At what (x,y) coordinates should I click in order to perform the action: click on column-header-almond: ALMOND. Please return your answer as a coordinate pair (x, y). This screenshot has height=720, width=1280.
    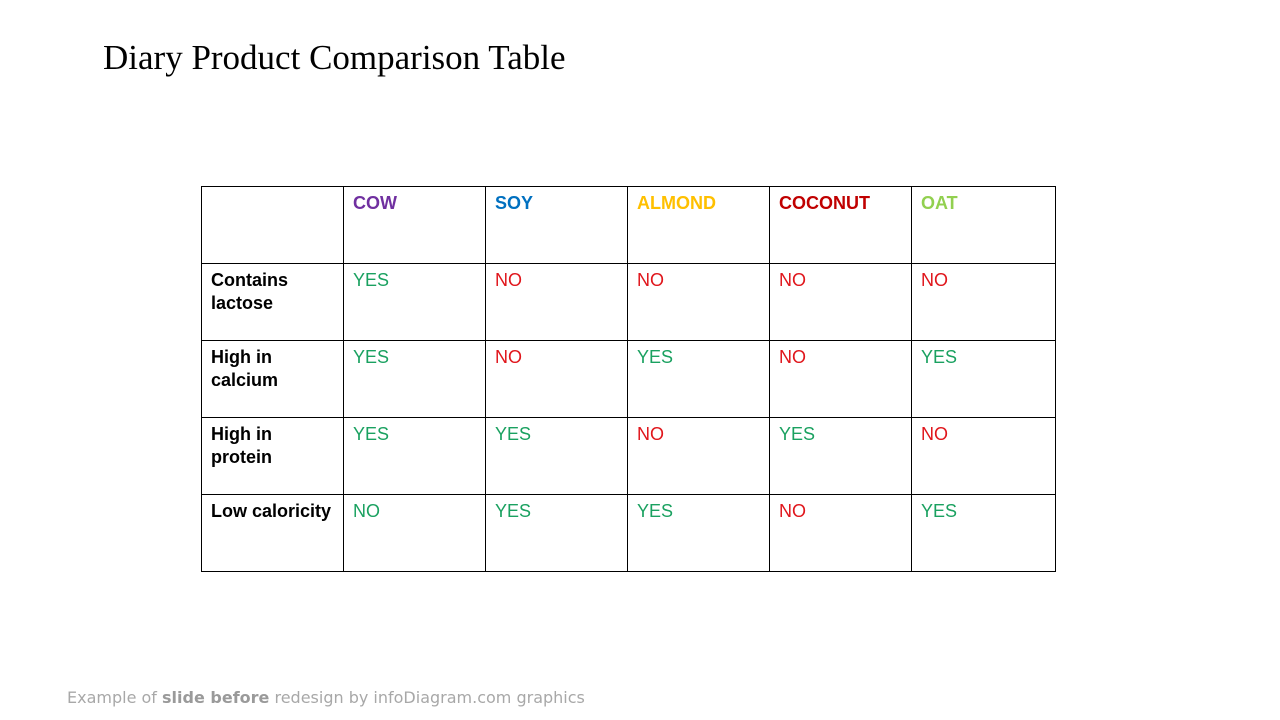
    Looking at the image, I should click on (698, 225).